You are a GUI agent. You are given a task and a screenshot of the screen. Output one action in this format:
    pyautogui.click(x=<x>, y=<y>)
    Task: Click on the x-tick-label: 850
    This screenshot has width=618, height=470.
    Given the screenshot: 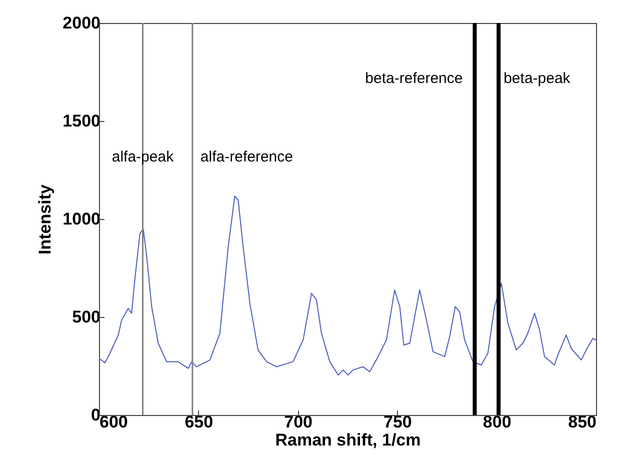 What is the action you would take?
    pyautogui.click(x=582, y=422)
    